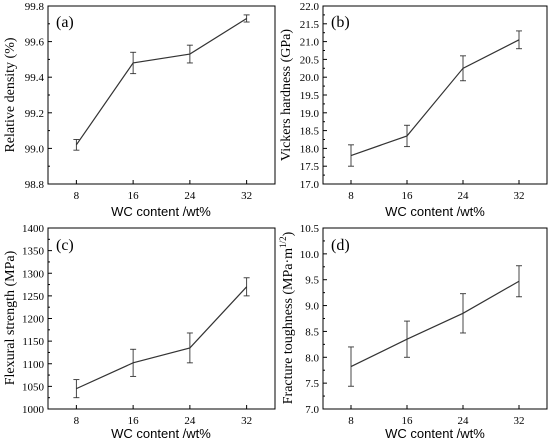 This screenshot has height=441, width=550. What do you see at coordinates (435, 433) in the screenshot?
I see `x-axis-label-d: WC content /wt%` at bounding box center [435, 433].